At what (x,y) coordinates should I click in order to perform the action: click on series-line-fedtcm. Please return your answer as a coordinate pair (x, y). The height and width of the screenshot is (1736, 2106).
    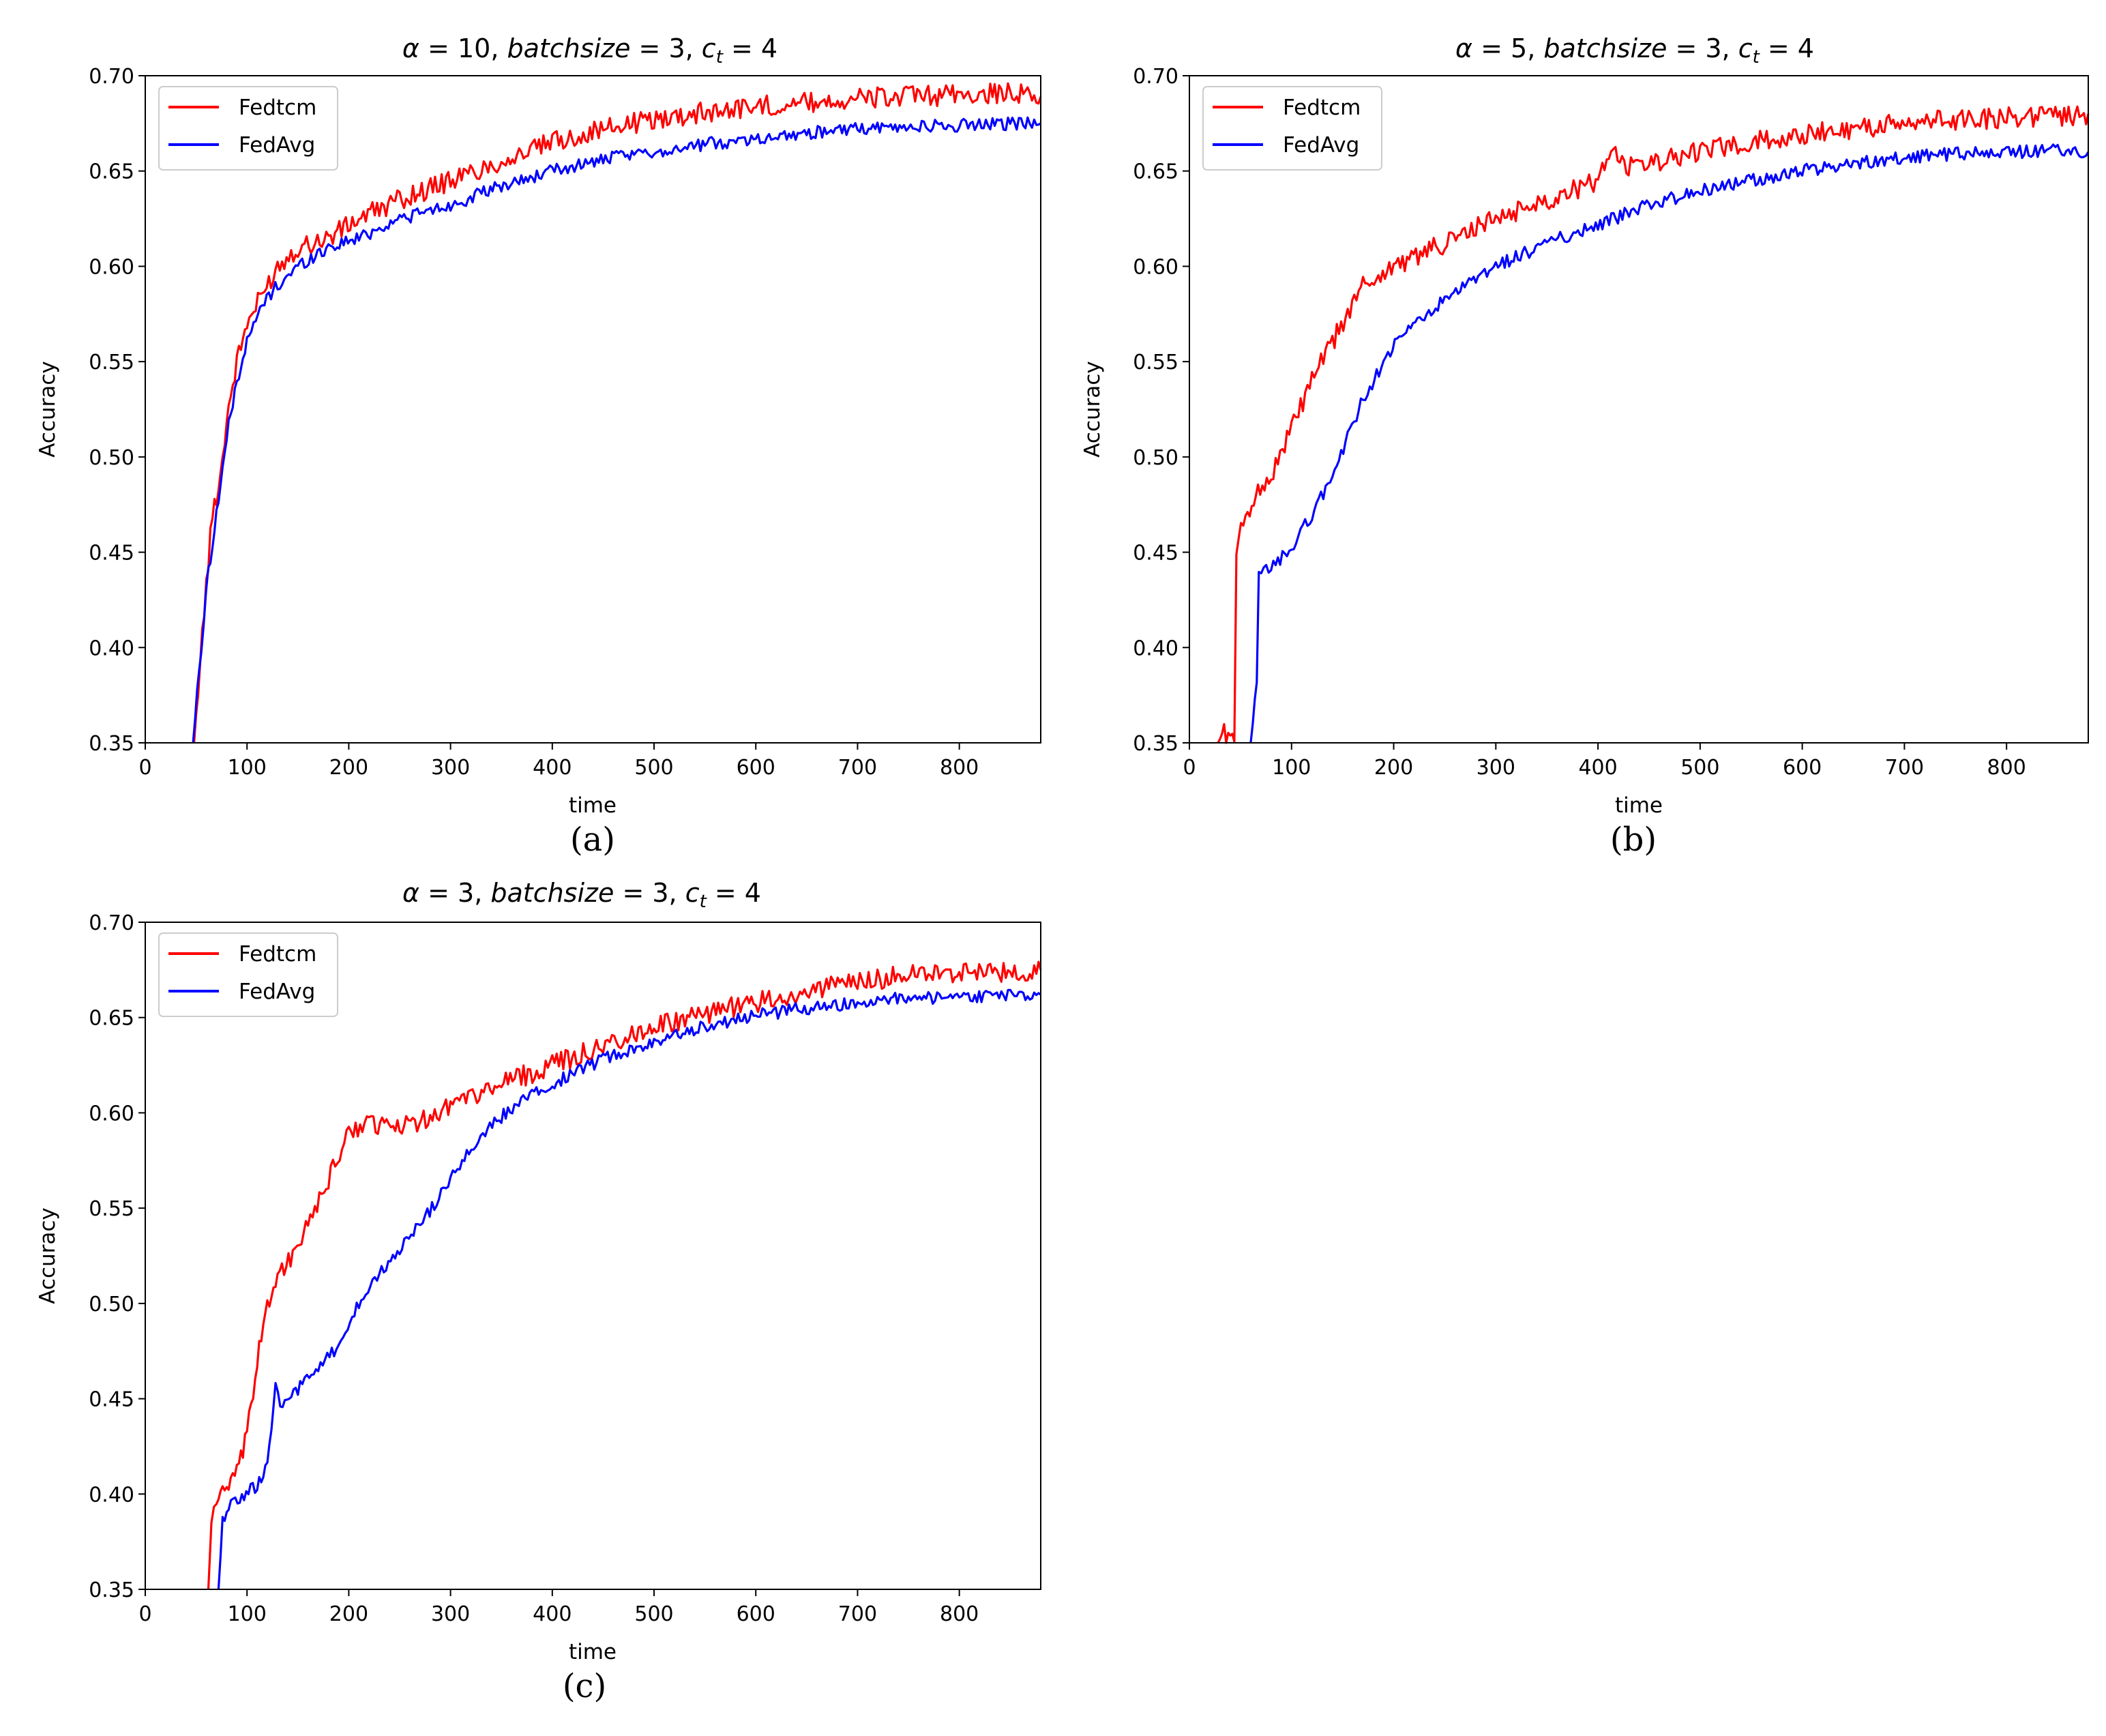
    Looking at the image, I should click on (624, 1275).